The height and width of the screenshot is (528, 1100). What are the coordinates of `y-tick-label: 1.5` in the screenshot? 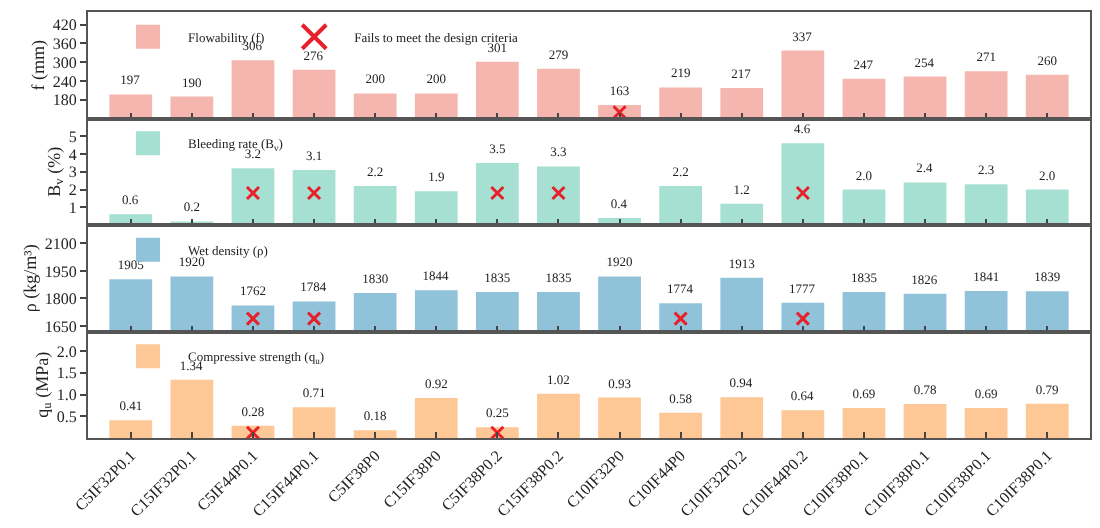 It's located at (66, 373).